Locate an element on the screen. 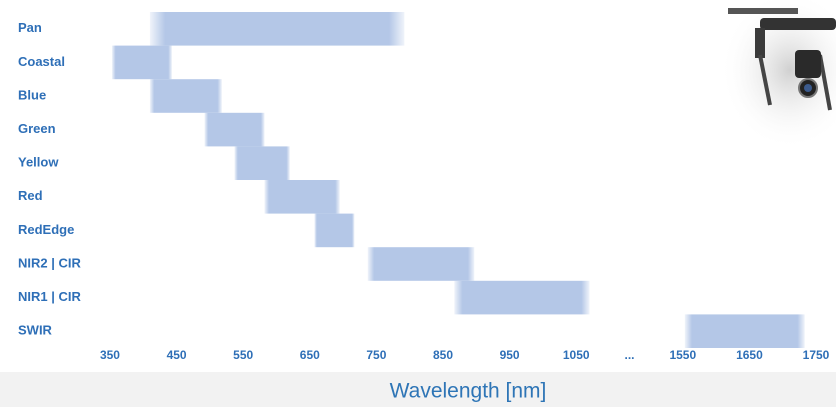  x-tick-label: 650 is located at coordinates (310, 355).